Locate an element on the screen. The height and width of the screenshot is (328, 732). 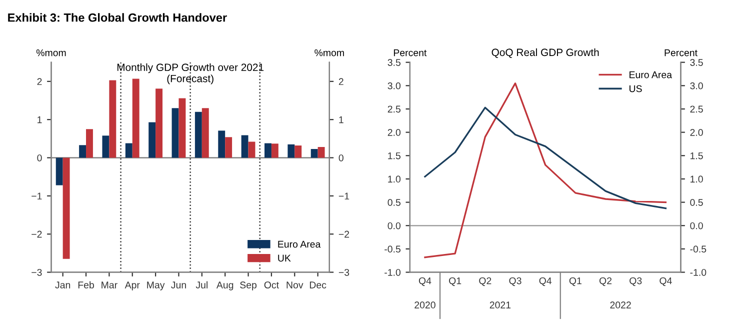
y-tick-label: 0.5 is located at coordinates (394, 202).